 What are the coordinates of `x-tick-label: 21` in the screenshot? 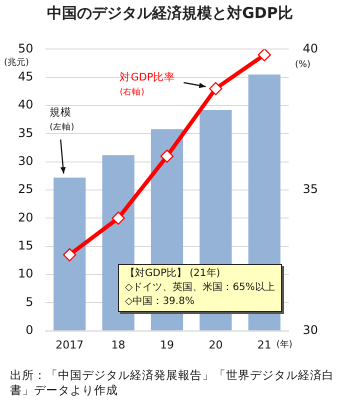 It's located at (264, 345).